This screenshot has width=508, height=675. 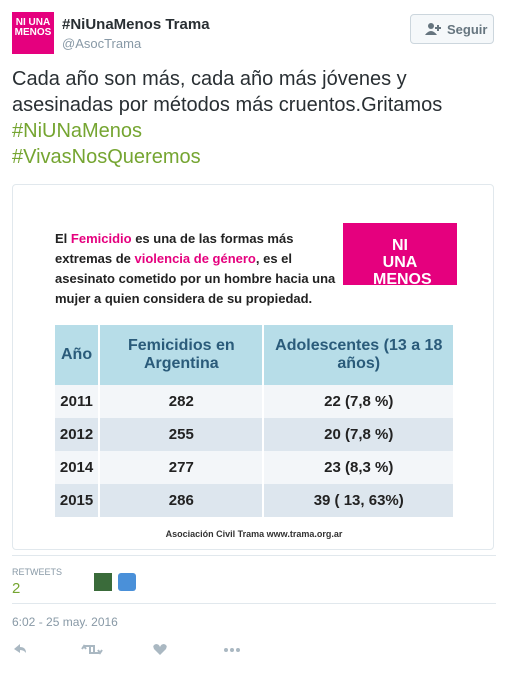 I want to click on cell: 277, so click(x=182, y=467).